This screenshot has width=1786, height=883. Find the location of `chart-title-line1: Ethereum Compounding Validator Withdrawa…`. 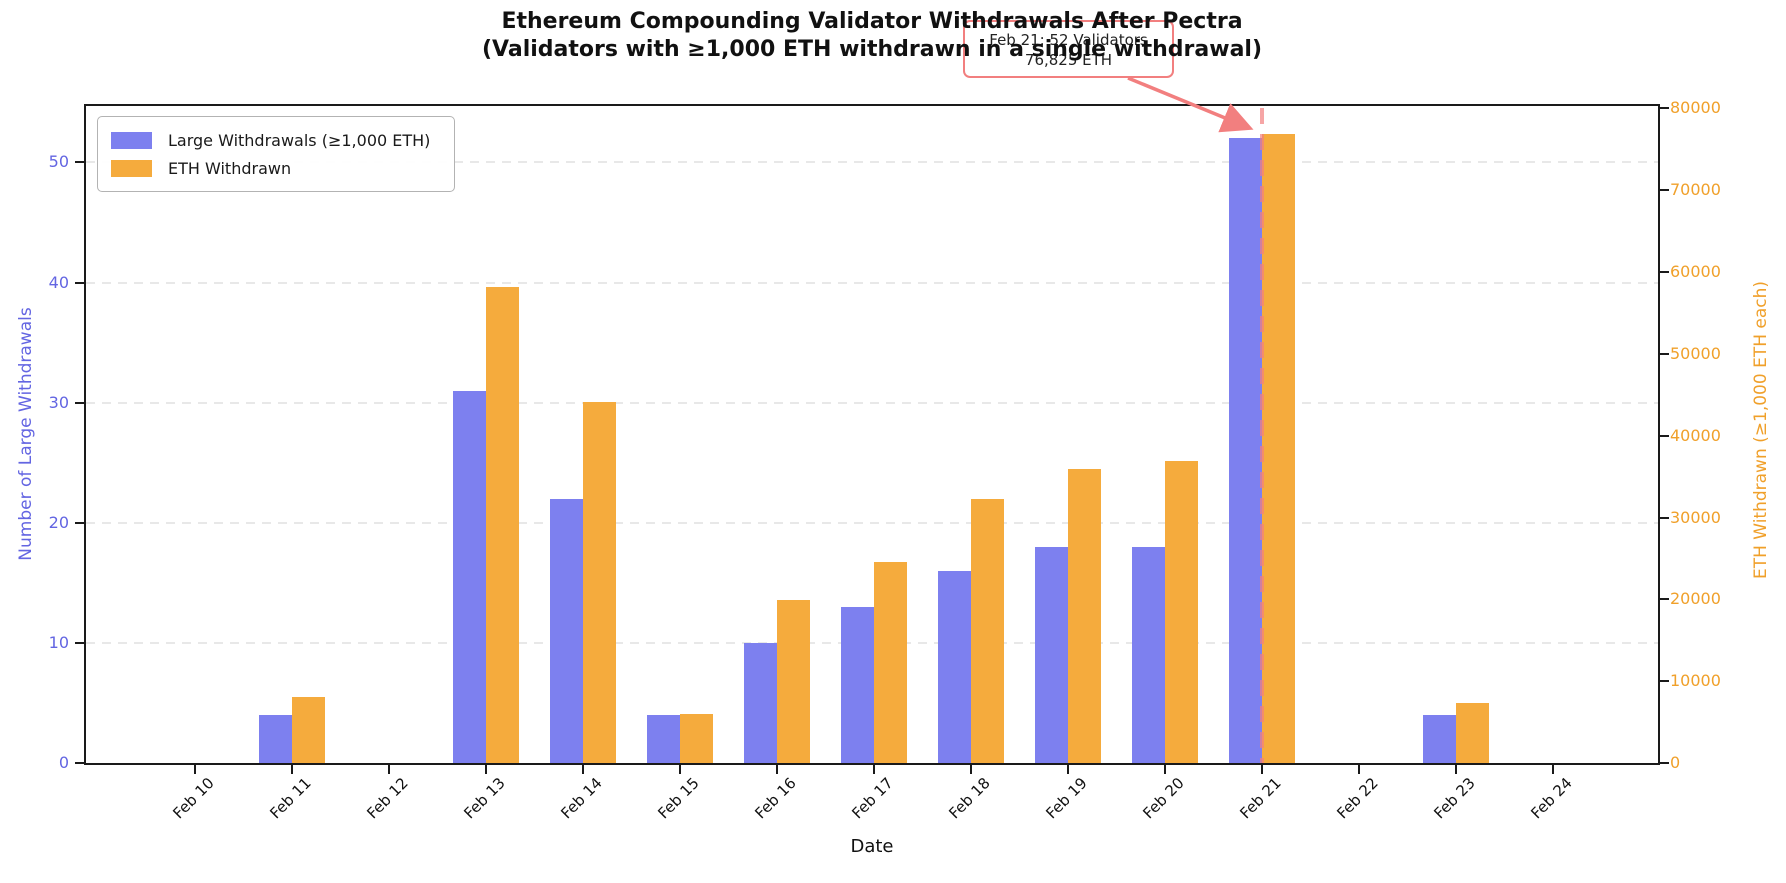

chart-title-line1: Ethereum Compounding Validator Withdrawa… is located at coordinates (872, 21).